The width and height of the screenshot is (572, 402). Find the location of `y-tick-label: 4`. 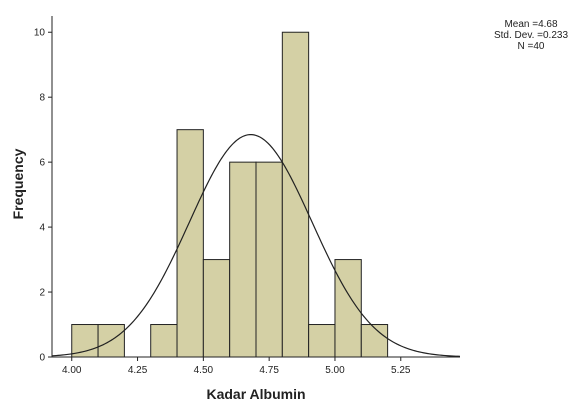

y-tick-label: 4 is located at coordinates (42, 228).